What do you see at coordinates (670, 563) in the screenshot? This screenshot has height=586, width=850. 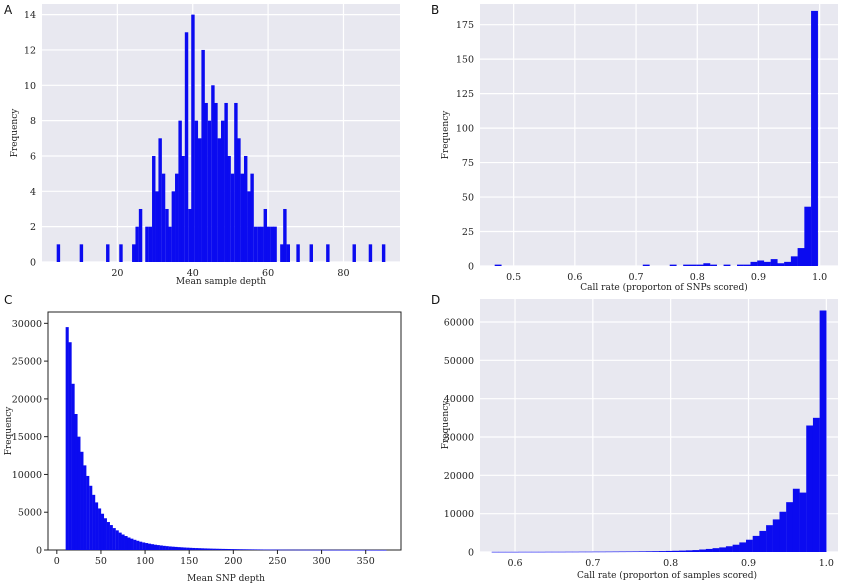 I see `panel-d-x-tick-label-2: 0.8` at bounding box center [670, 563].